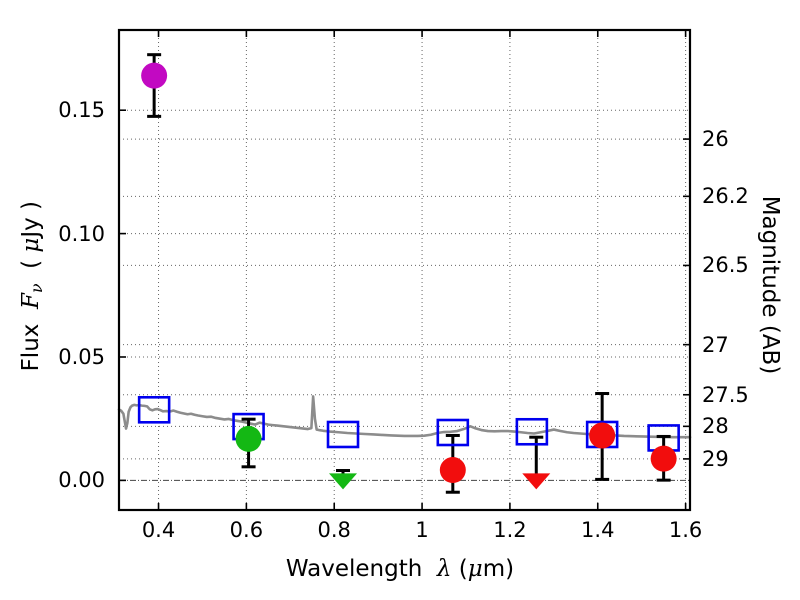 The height and width of the screenshot is (600, 800). What do you see at coordinates (158, 530) in the screenshot?
I see `x-tick-label: 0.4` at bounding box center [158, 530].